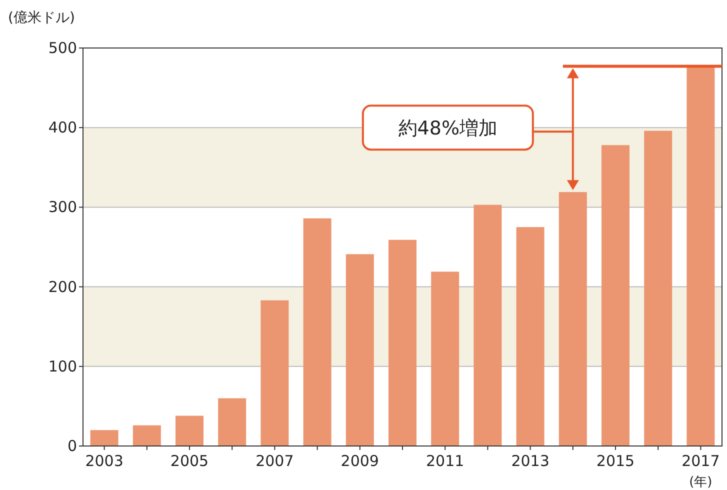  I want to click on y-tick-label: 200, so click(62, 287).